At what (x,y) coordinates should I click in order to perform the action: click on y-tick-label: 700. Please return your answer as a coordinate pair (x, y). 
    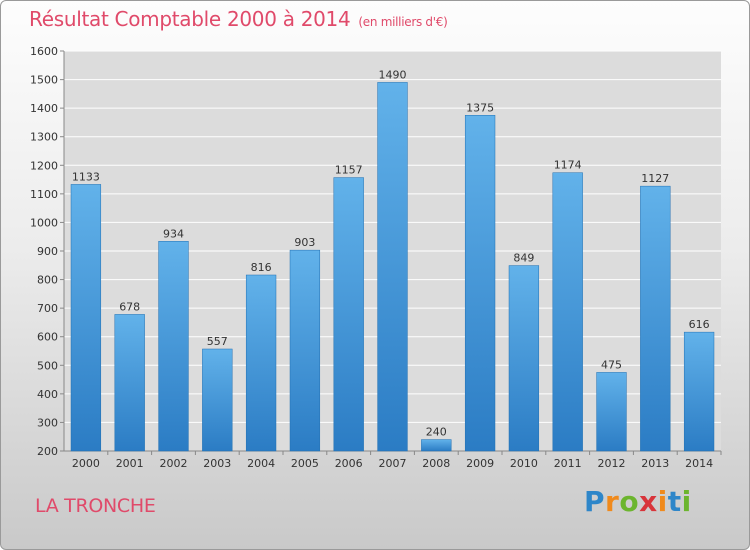
    Looking at the image, I should click on (47, 308).